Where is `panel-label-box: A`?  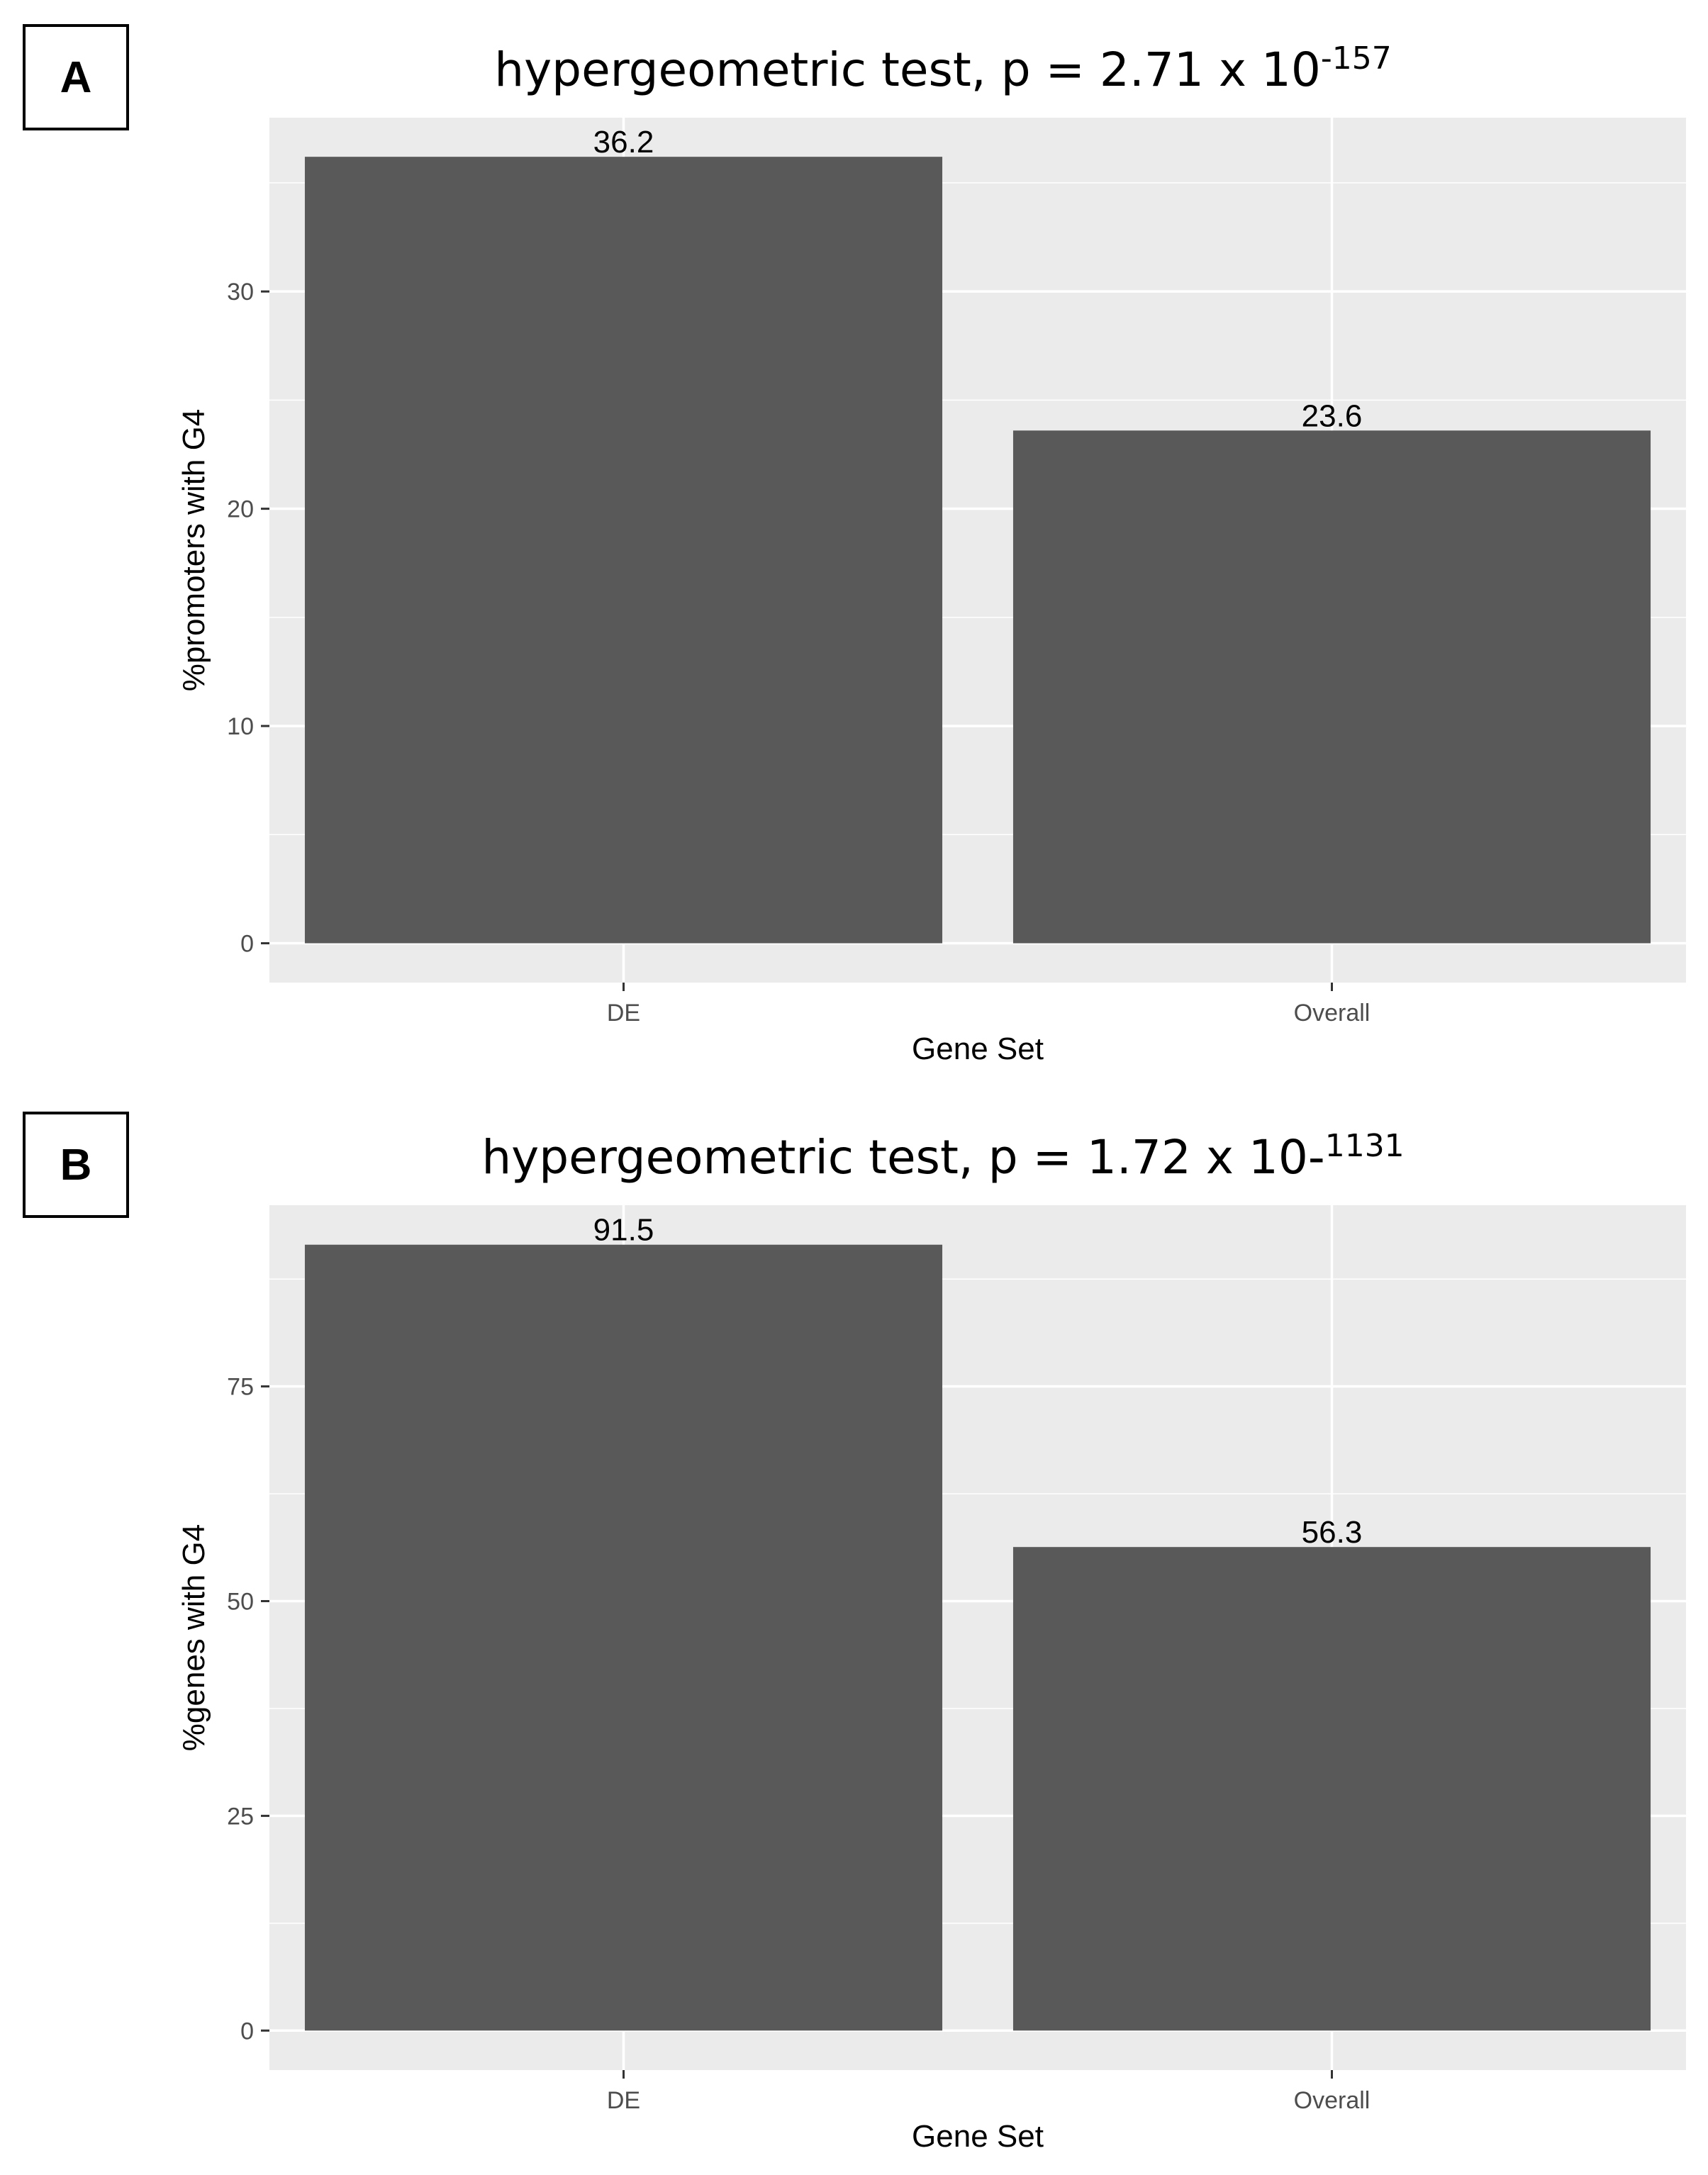
panel-label-box: A is located at coordinates (76, 77).